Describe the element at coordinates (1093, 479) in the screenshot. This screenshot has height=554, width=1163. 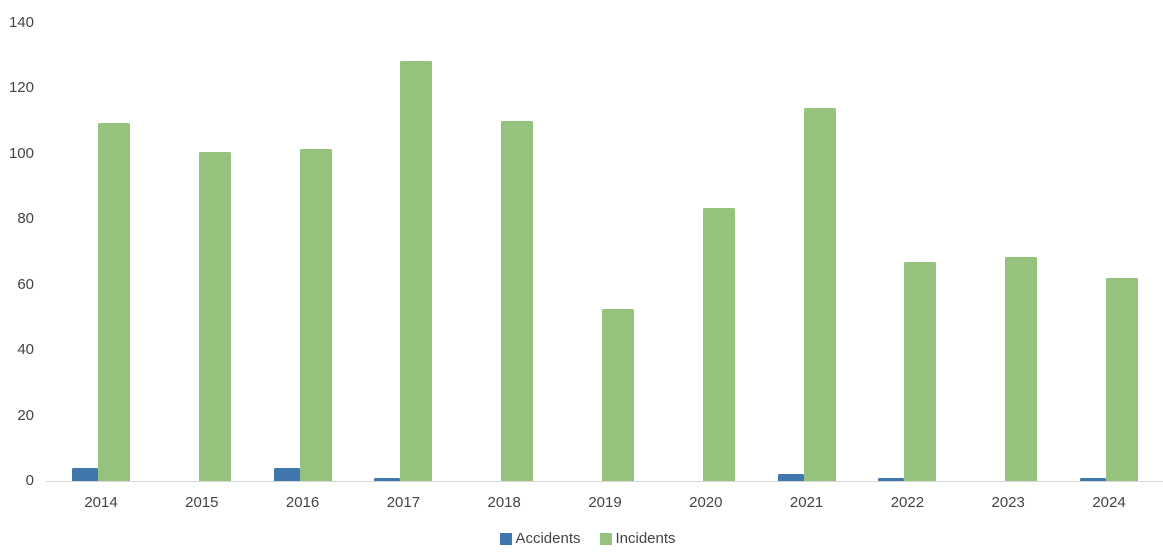
I see `bar-accidents-2024` at that location.